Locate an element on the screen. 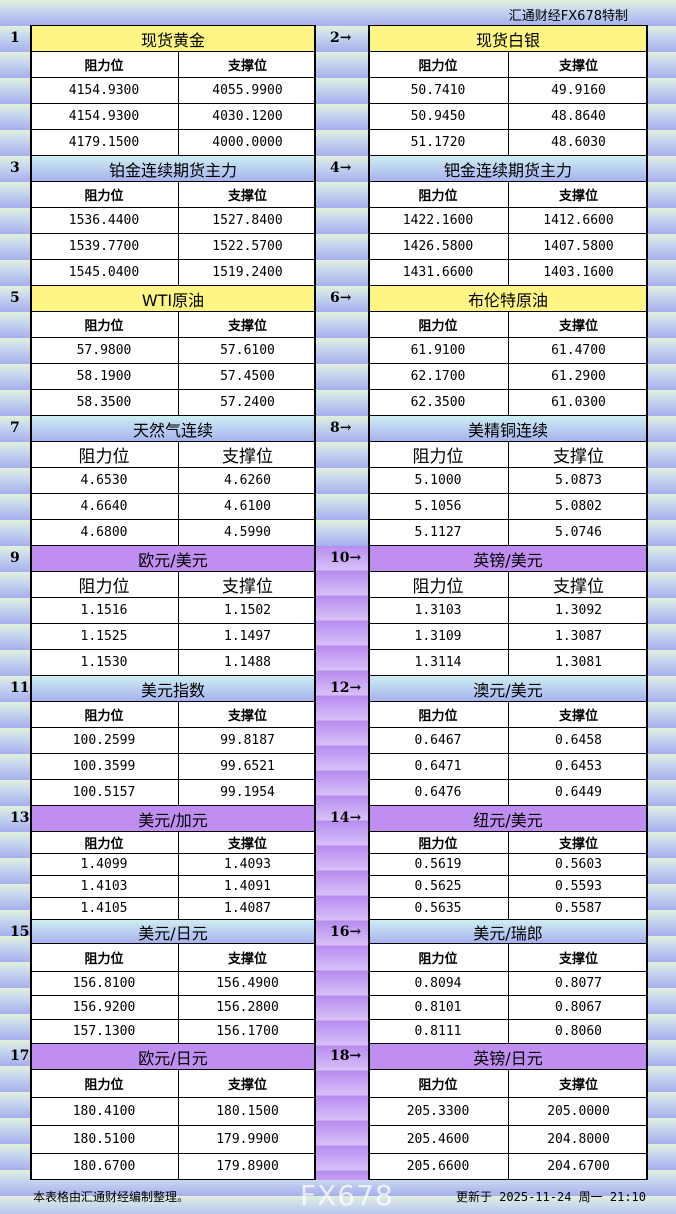 The height and width of the screenshot is (1214, 676). section-title: 现货黄金 is located at coordinates (173, 39).